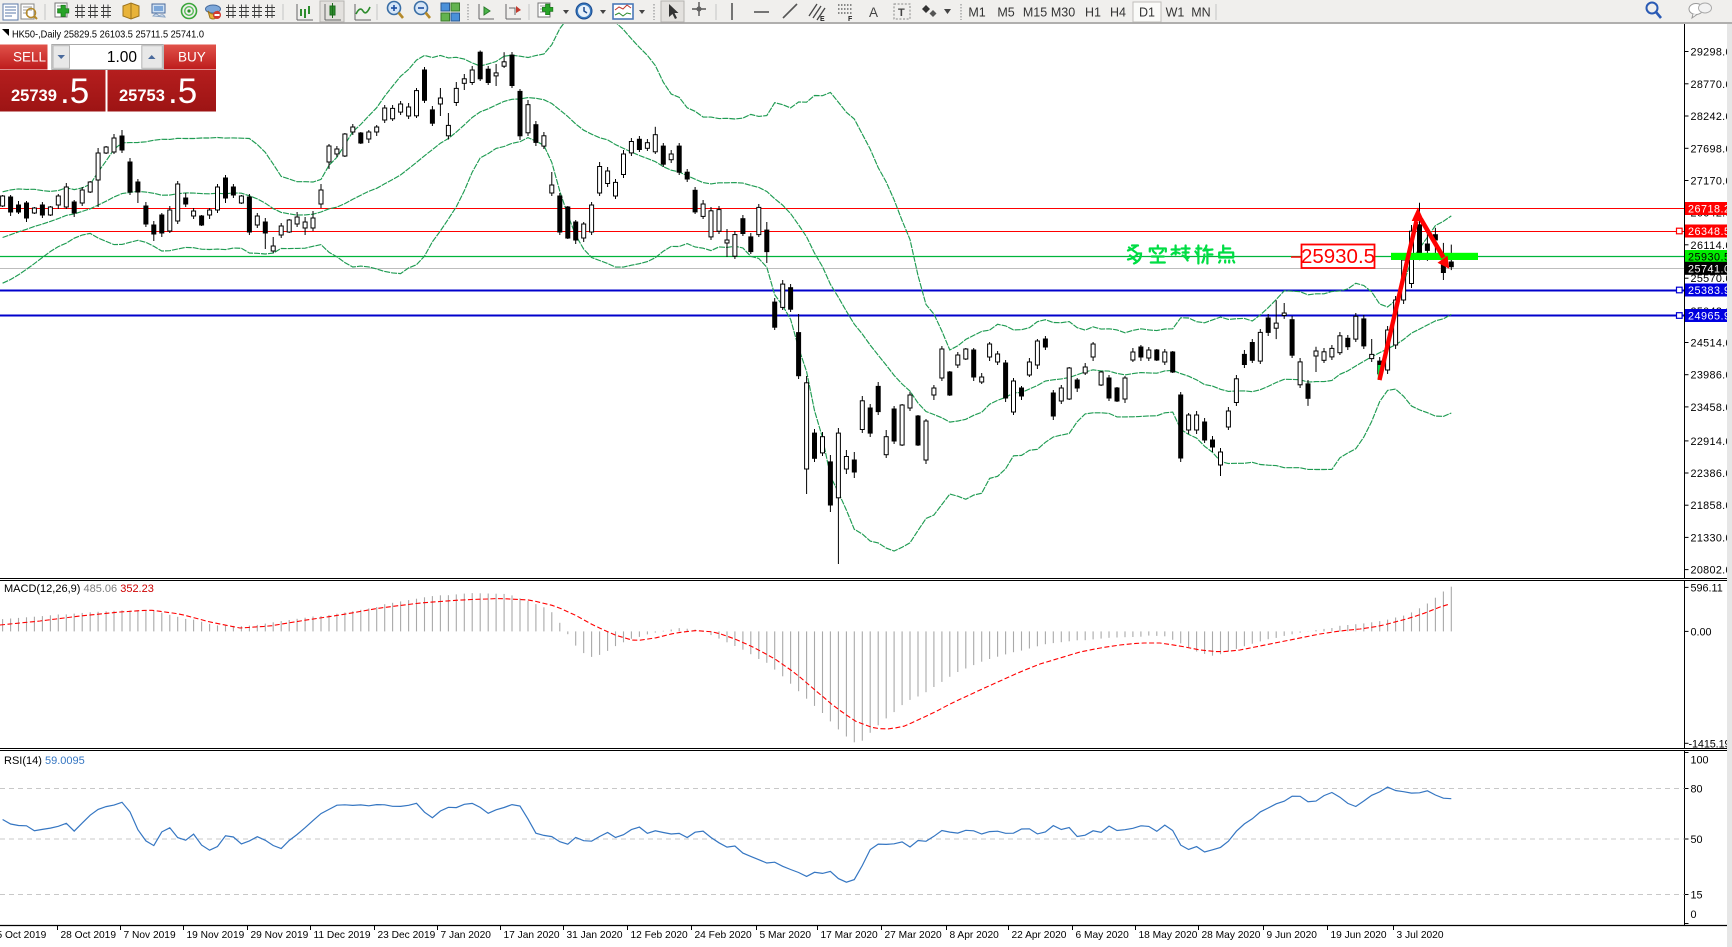  I want to click on svg-text: 25753, so click(142, 96).